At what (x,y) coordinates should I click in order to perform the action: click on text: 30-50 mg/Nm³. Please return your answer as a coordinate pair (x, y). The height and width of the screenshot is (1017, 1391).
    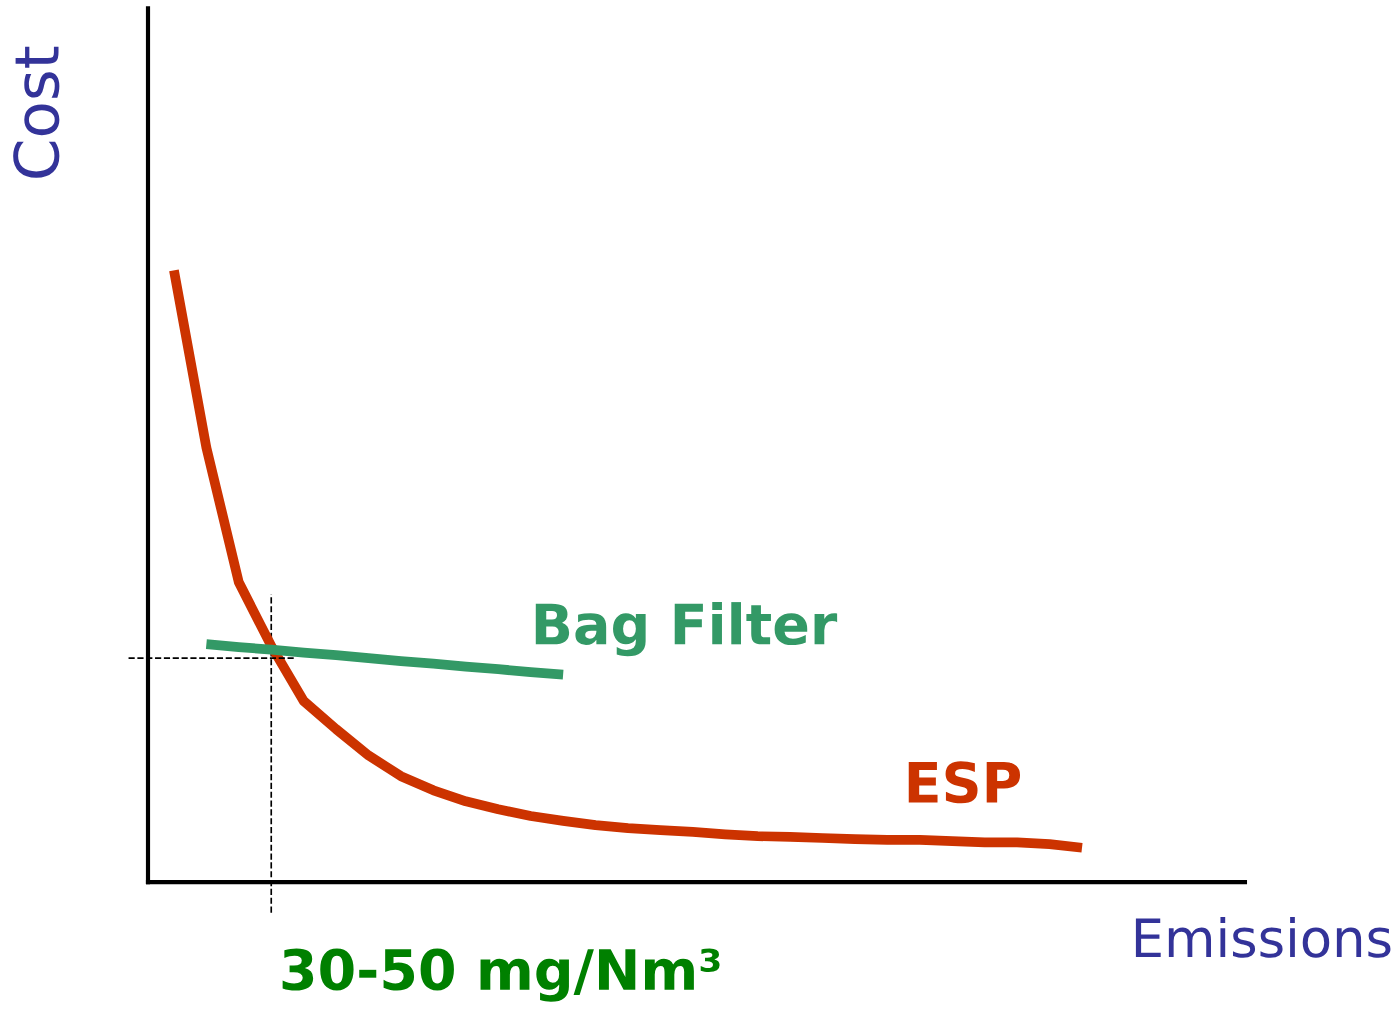
    Looking at the image, I should click on (501, 975).